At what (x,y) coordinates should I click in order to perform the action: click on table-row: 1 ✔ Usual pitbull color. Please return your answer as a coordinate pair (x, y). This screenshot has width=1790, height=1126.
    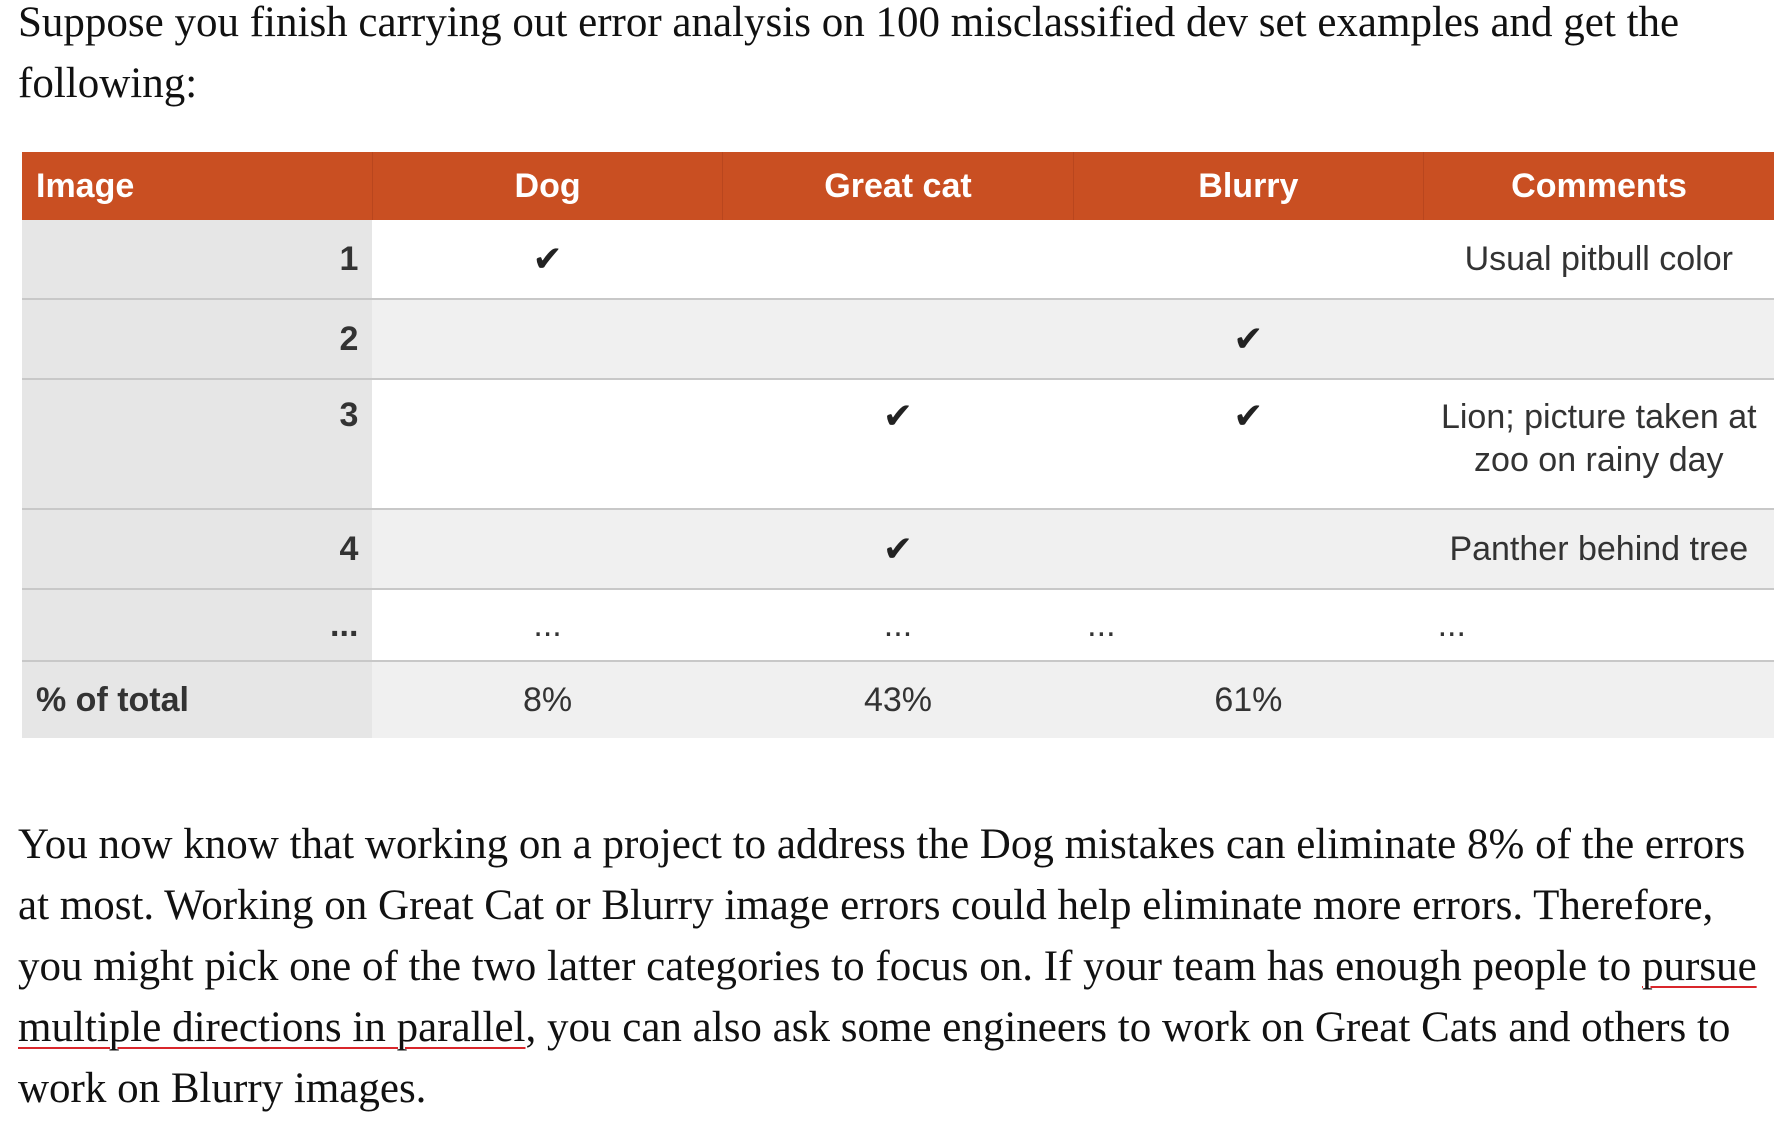
    Looking at the image, I should click on (898, 260).